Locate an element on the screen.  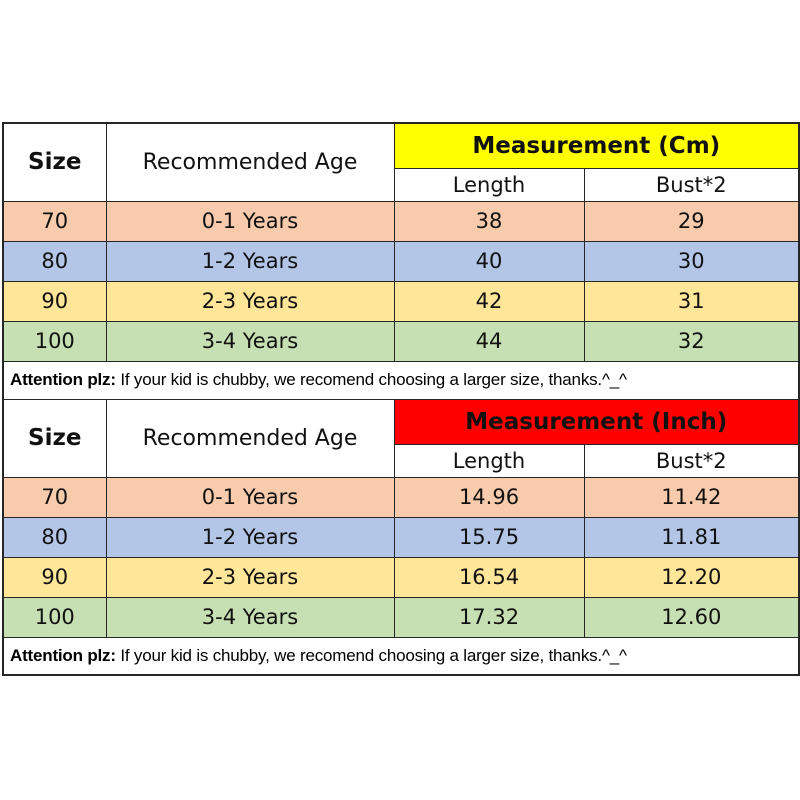
table-row: 70 0-1 Years 14.96 11.42 is located at coordinates (401, 497).